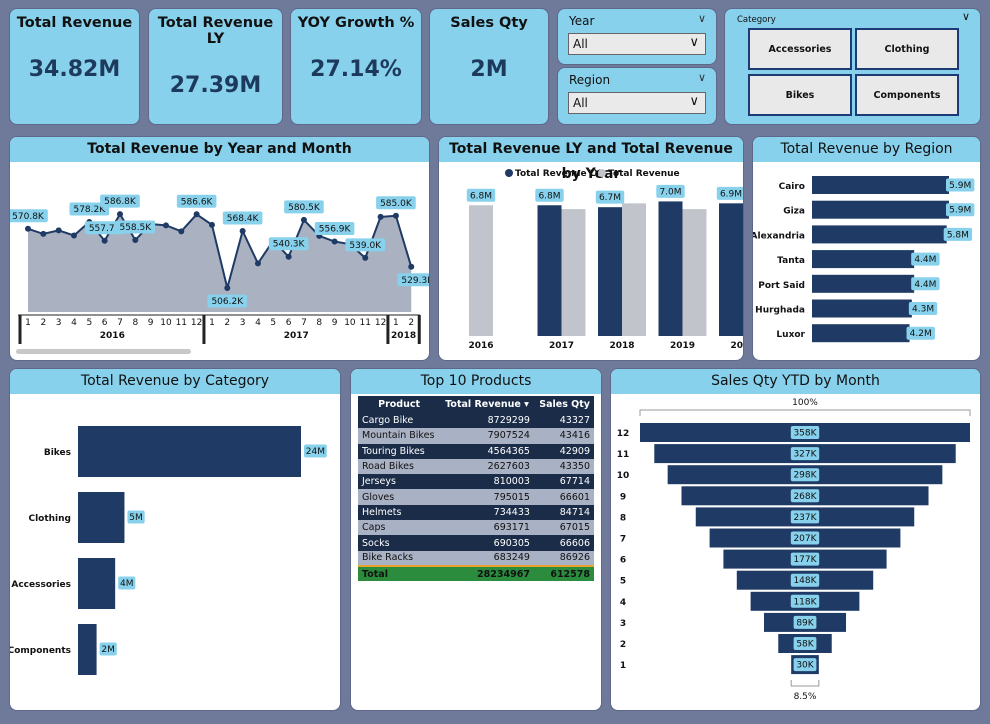  What do you see at coordinates (623, 603) in the screenshot?
I see `y-tick-label: 4` at bounding box center [623, 603].